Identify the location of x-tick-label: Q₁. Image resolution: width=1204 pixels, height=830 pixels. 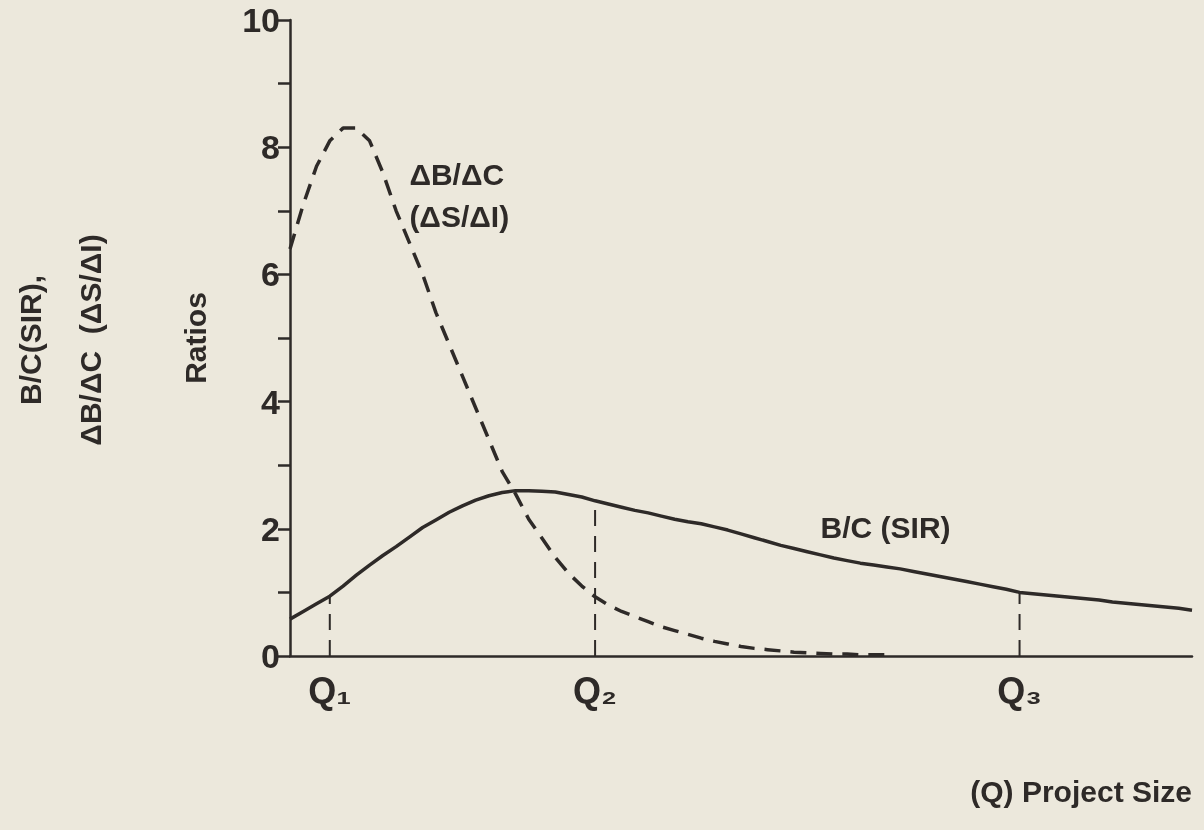
(330, 690).